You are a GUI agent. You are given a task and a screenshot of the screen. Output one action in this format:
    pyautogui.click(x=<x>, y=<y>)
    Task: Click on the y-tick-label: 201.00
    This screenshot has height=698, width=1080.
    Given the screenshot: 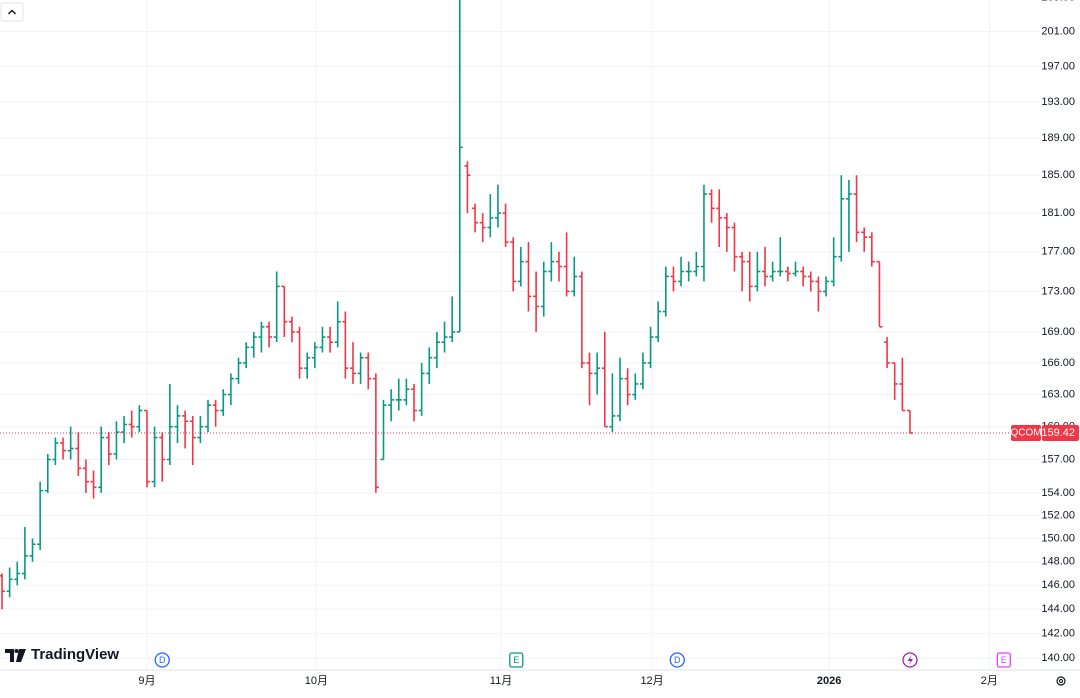 What is the action you would take?
    pyautogui.click(x=1058, y=31)
    